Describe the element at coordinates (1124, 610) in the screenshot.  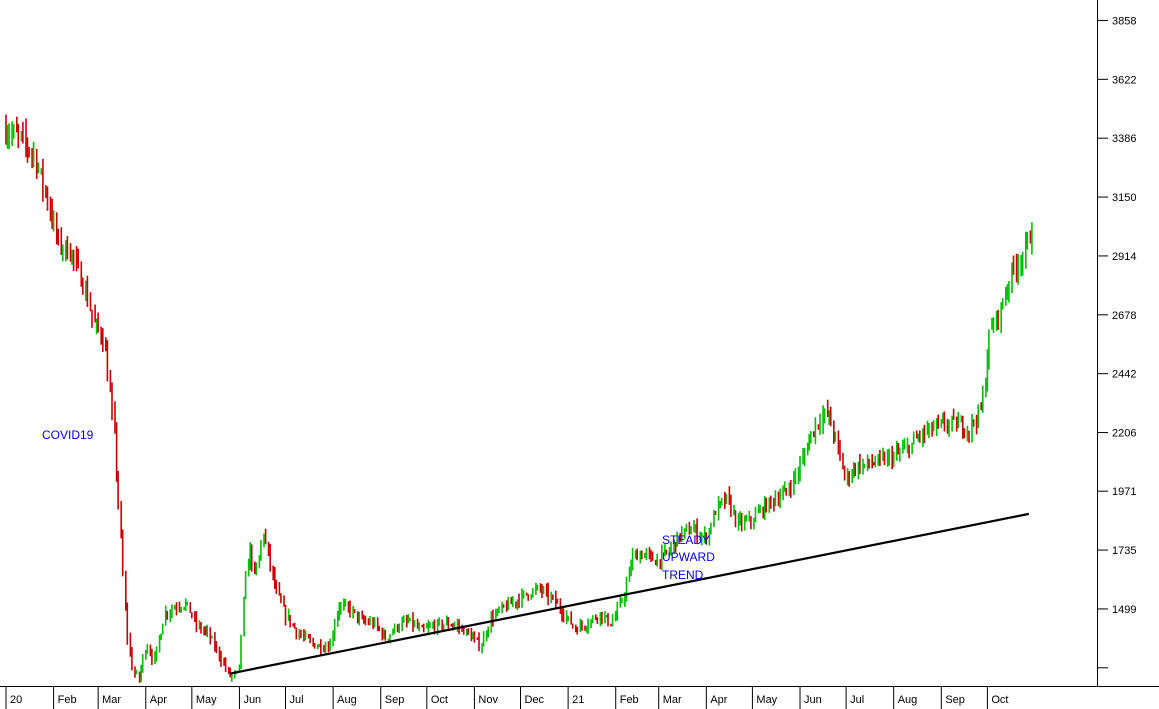
I see `y-tick-label: 1499` at that location.